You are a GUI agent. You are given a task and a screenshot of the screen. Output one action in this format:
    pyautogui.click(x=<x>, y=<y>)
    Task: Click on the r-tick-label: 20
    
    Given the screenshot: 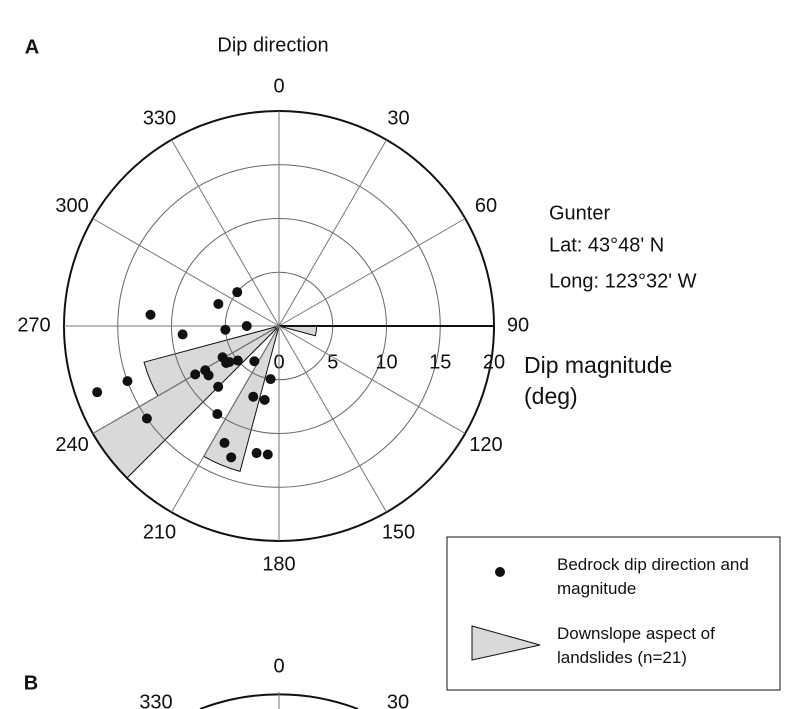 What is the action you would take?
    pyautogui.click(x=494, y=362)
    